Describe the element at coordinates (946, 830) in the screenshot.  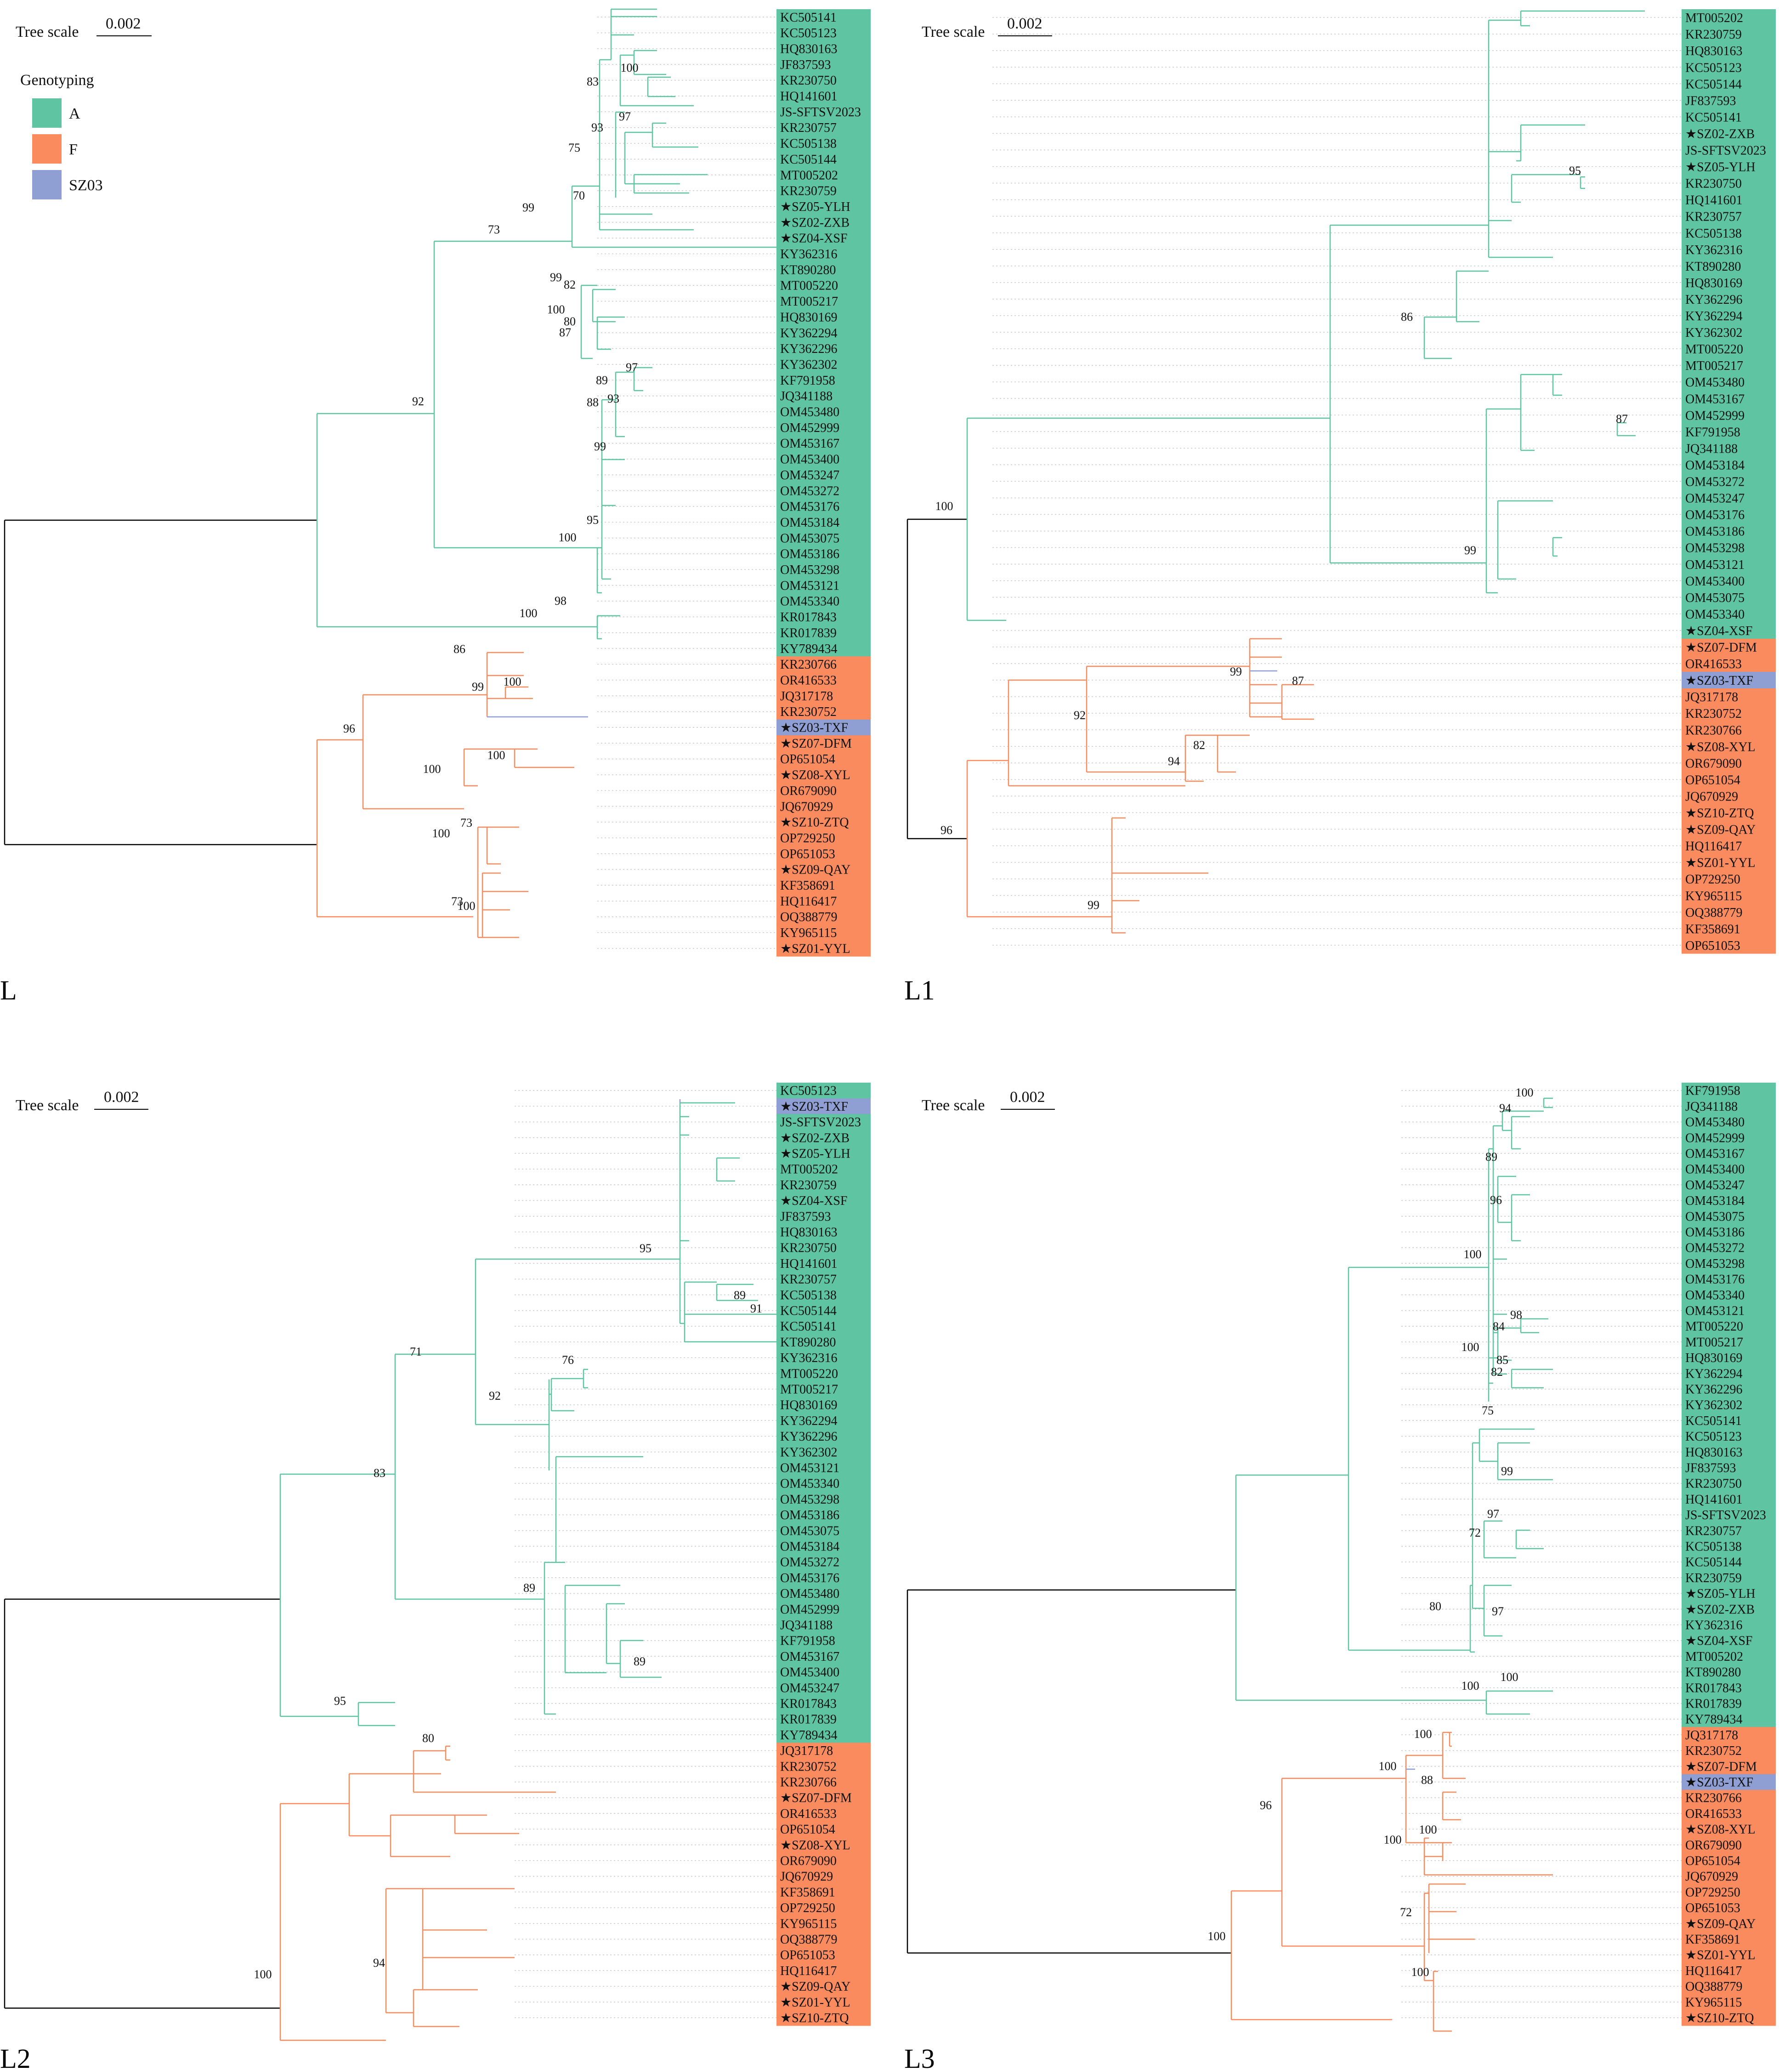
I see `support-value: 96` at that location.